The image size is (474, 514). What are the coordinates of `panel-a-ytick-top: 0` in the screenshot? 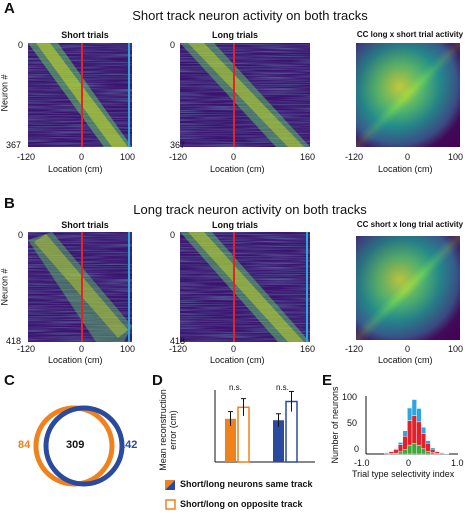 It's located at (21, 45).